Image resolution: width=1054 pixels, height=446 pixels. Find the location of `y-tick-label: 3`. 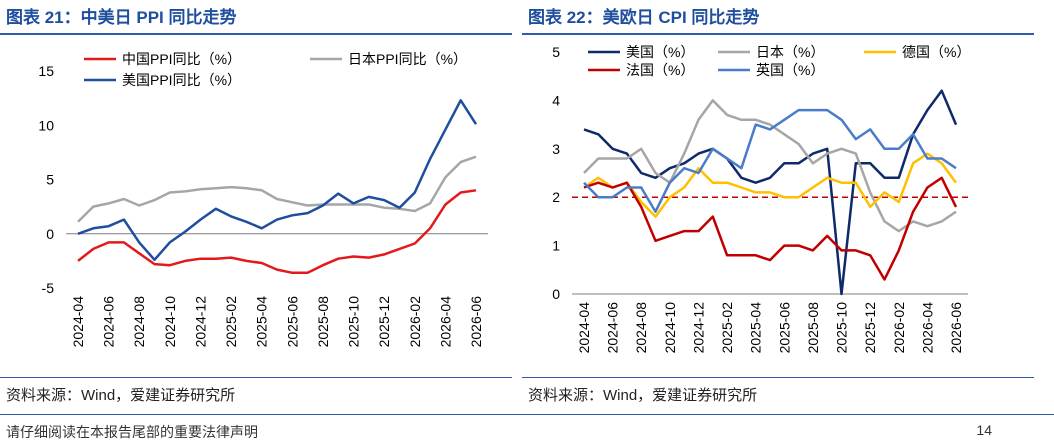

y-tick-label: 3 is located at coordinates (556, 149).